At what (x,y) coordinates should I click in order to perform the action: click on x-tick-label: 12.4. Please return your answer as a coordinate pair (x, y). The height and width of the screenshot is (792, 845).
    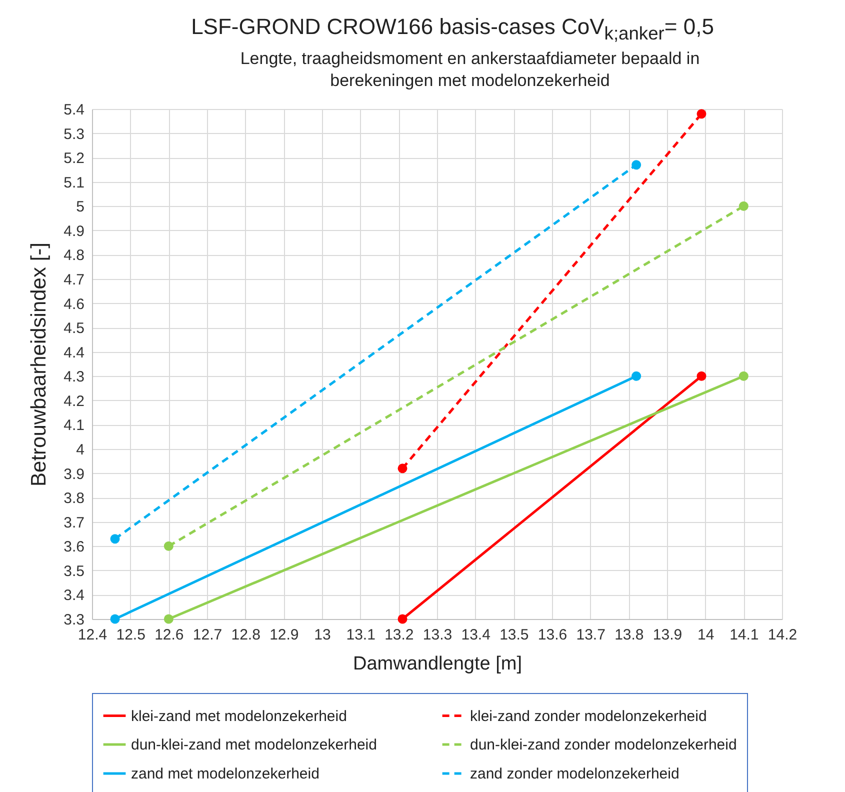
    Looking at the image, I should click on (93, 635).